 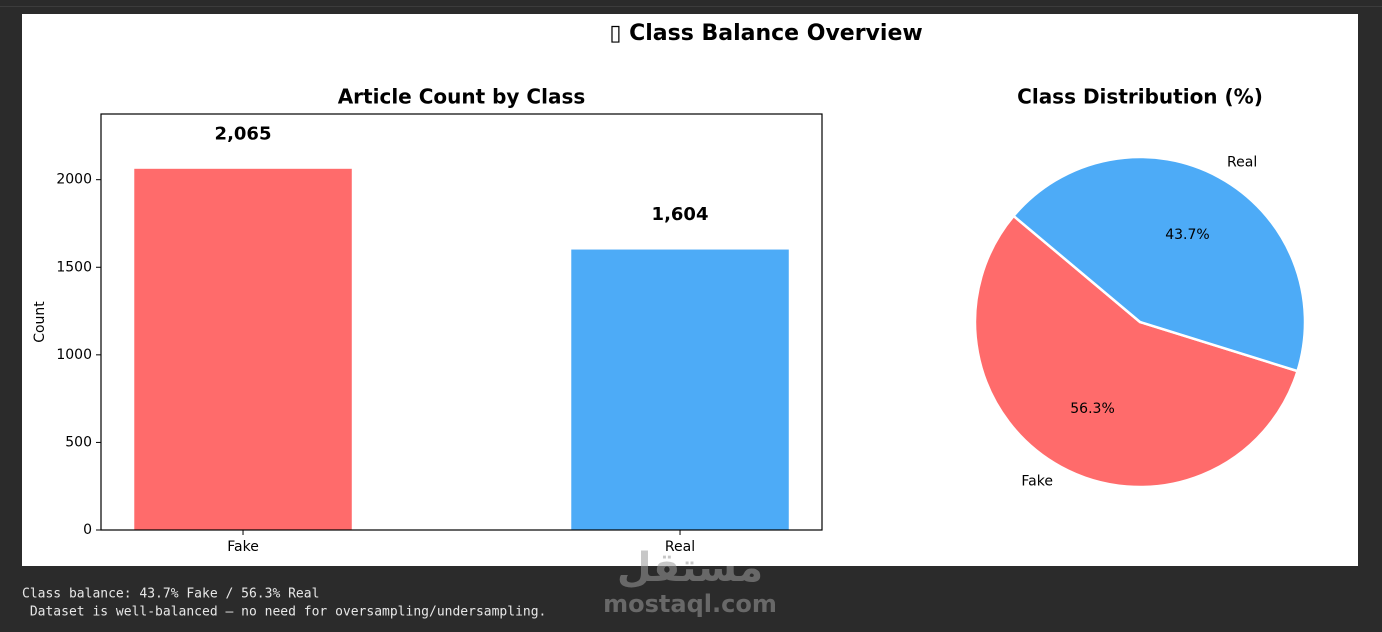 What do you see at coordinates (243, 133) in the screenshot?
I see `value-label: 2,065` at bounding box center [243, 133].